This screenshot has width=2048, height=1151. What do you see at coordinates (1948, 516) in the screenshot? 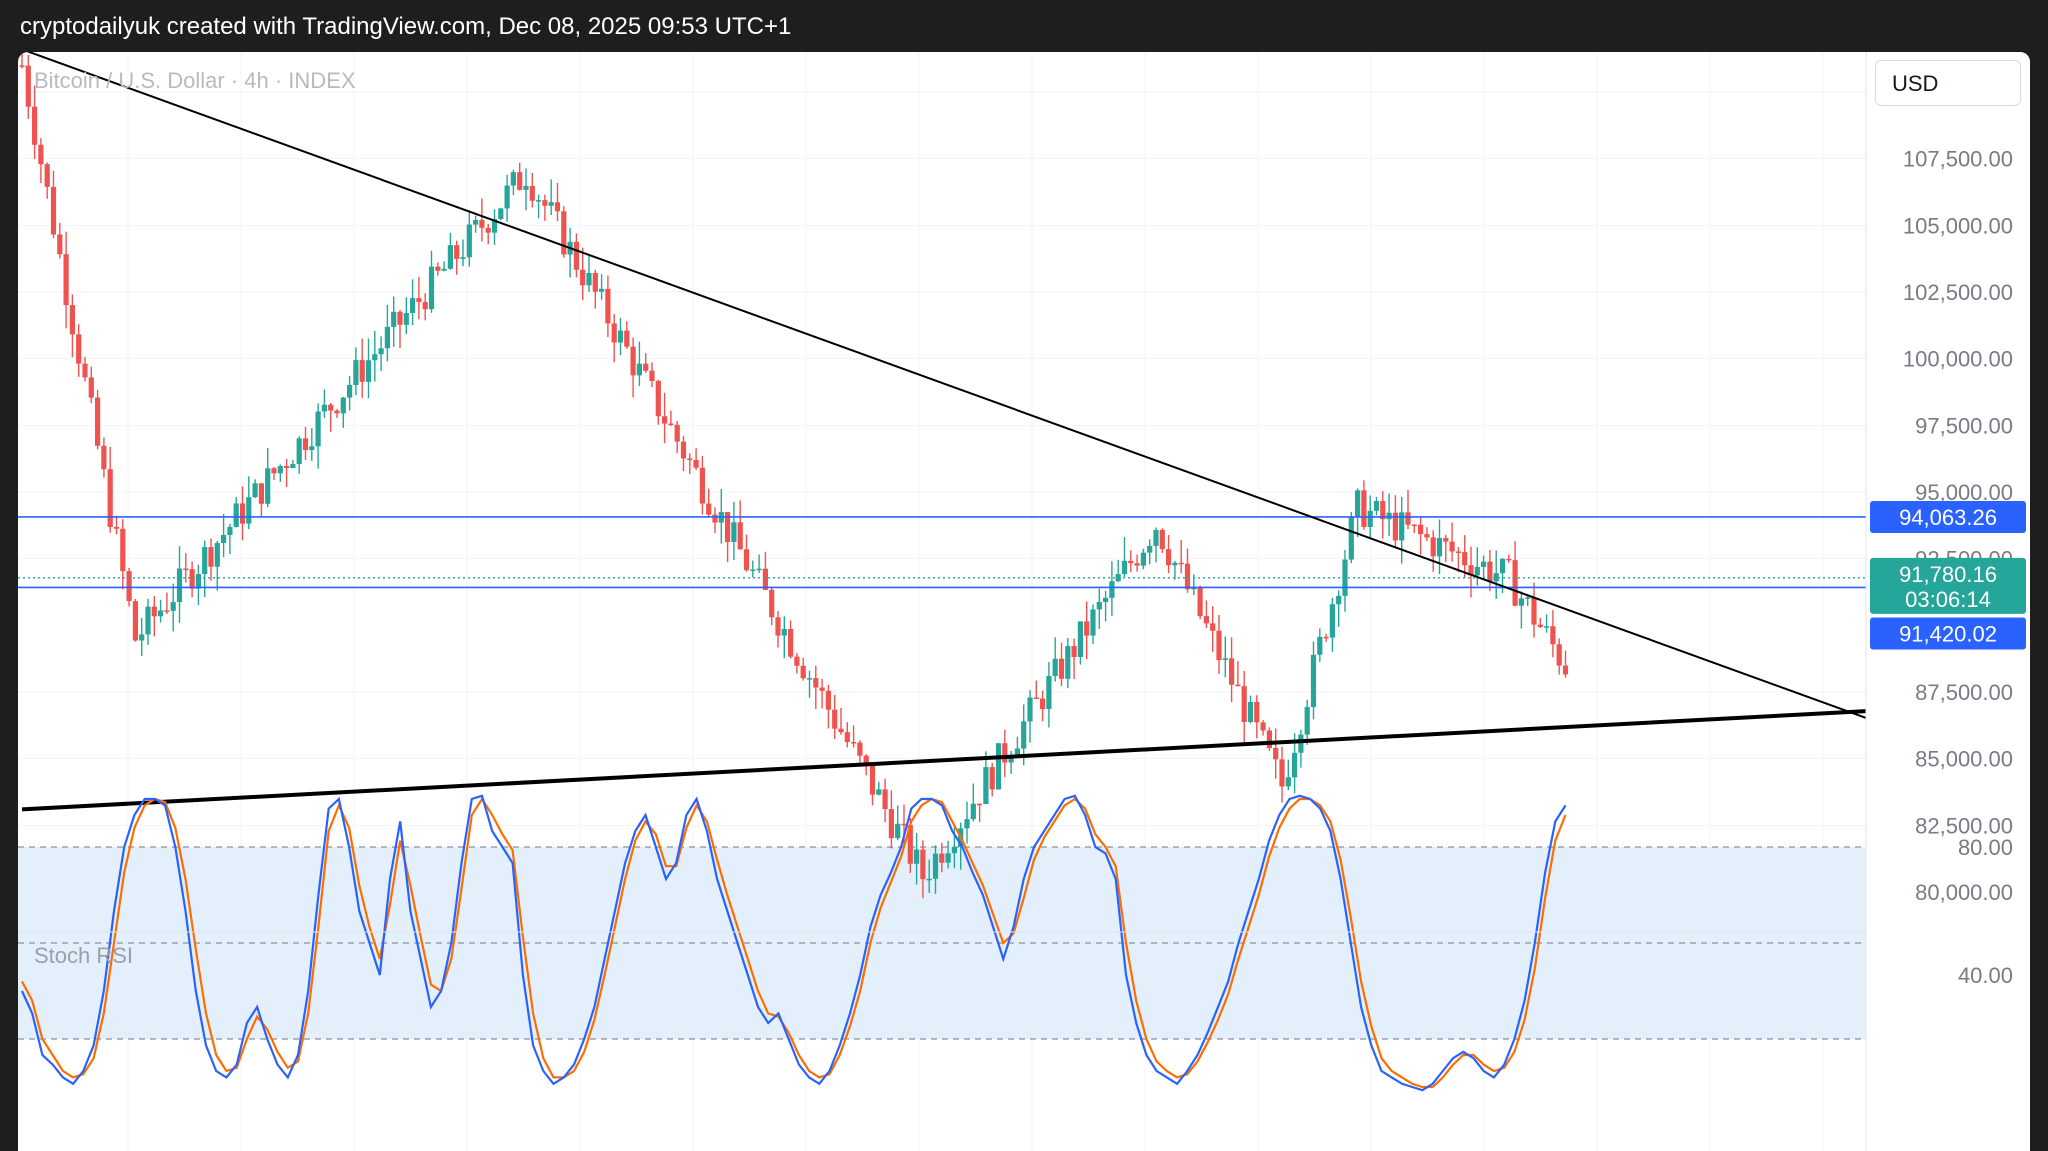
I see `resistance-badge-bg` at bounding box center [1948, 516].